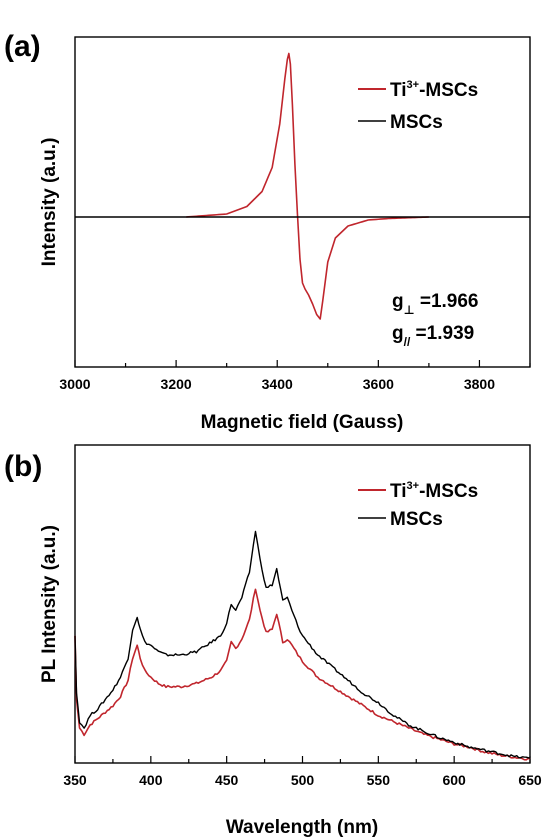 Image resolution: width=545 pixels, height=839 pixels. I want to click on x-tick-label: 600, so click(454, 780).